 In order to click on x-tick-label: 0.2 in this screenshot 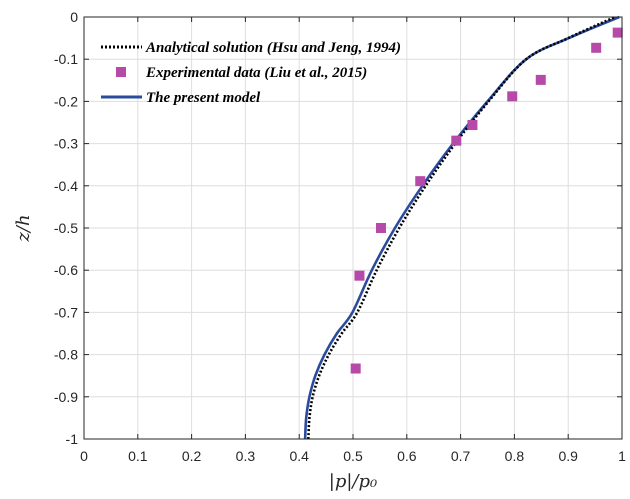, I will do `click(192, 456)`.